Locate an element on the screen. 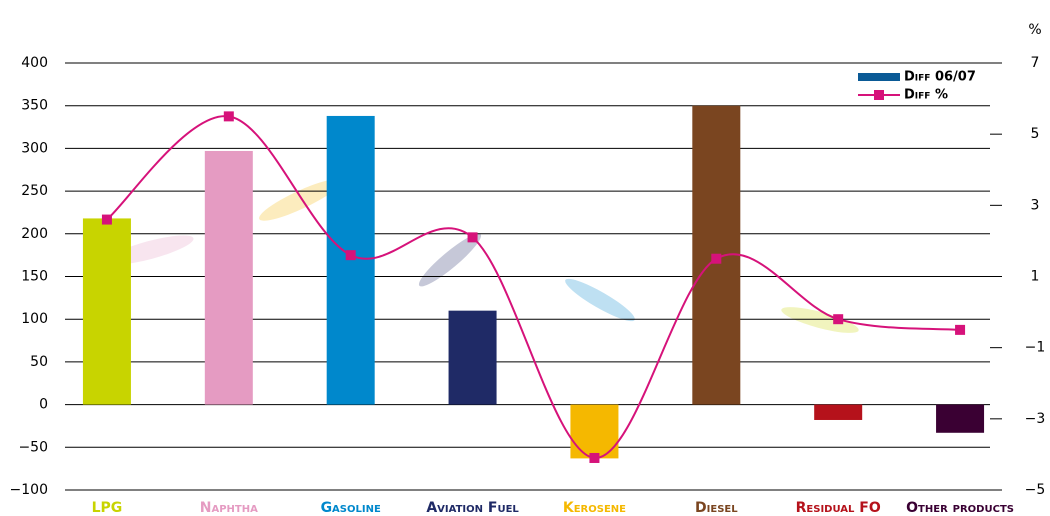 This screenshot has height=516, width=1050. x-tick-label: Diesel is located at coordinates (716, 508).